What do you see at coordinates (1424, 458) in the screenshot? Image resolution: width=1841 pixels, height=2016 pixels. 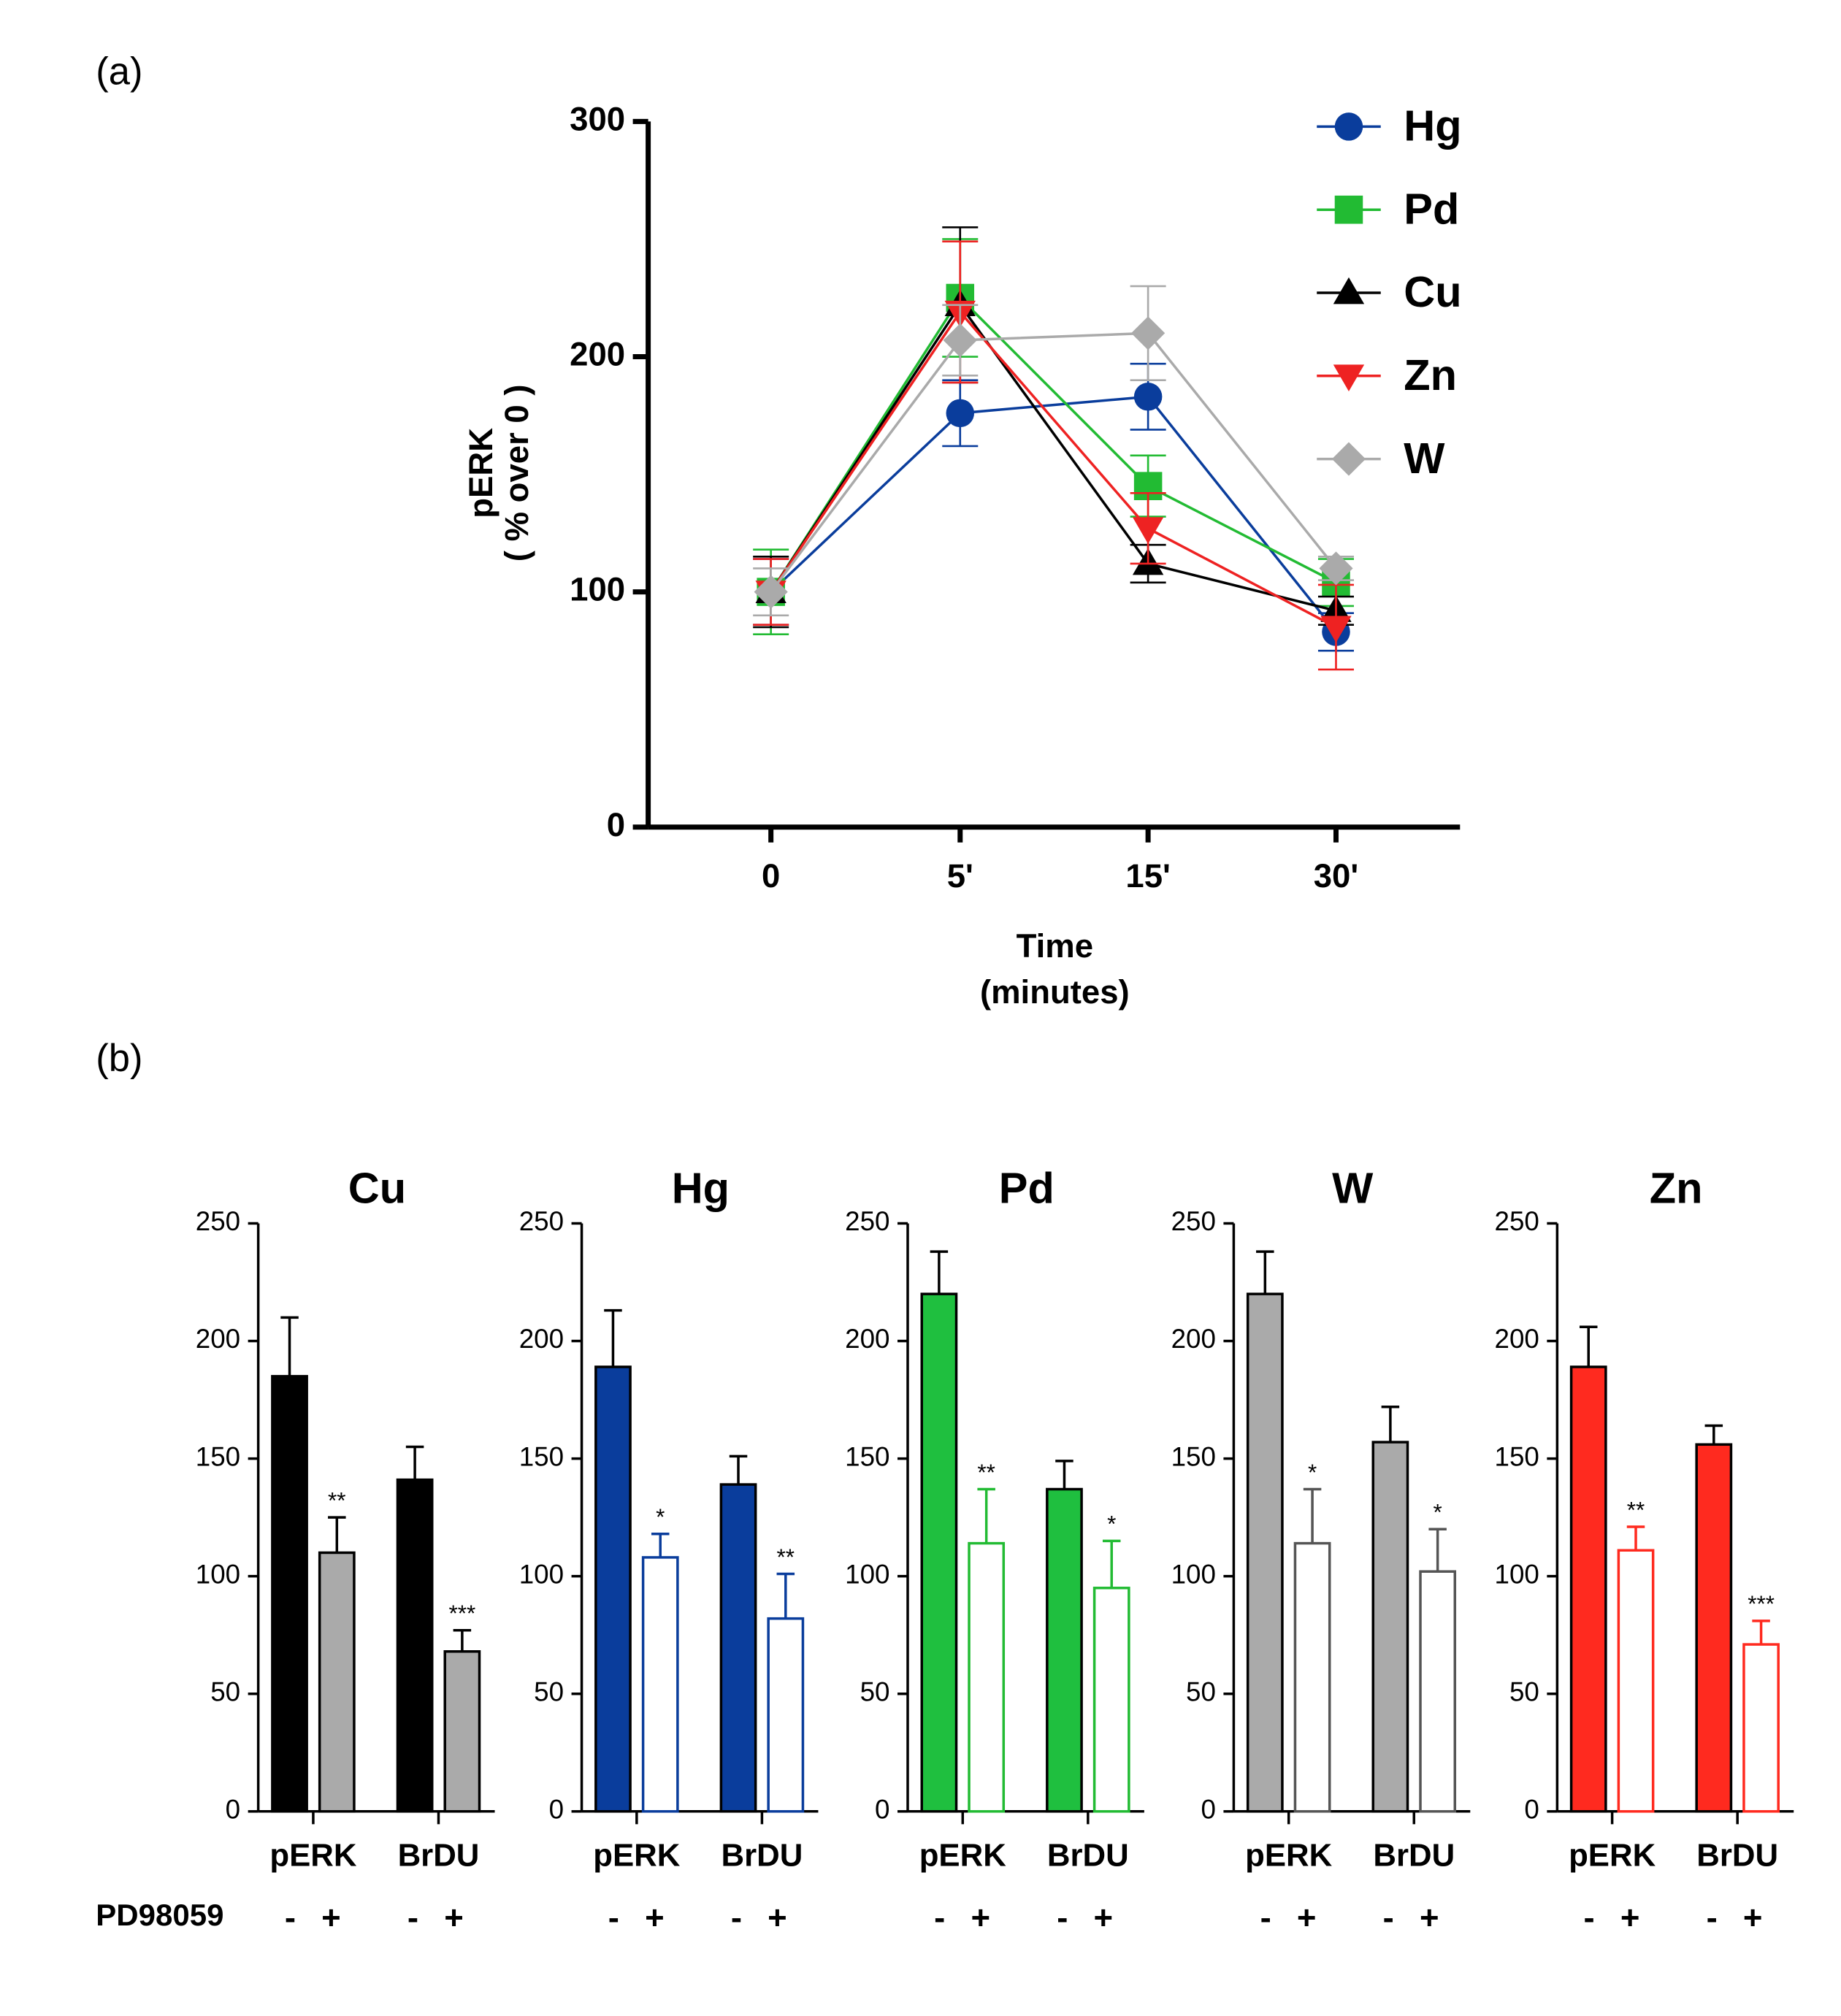 I see `legend-label: W` at bounding box center [1424, 458].